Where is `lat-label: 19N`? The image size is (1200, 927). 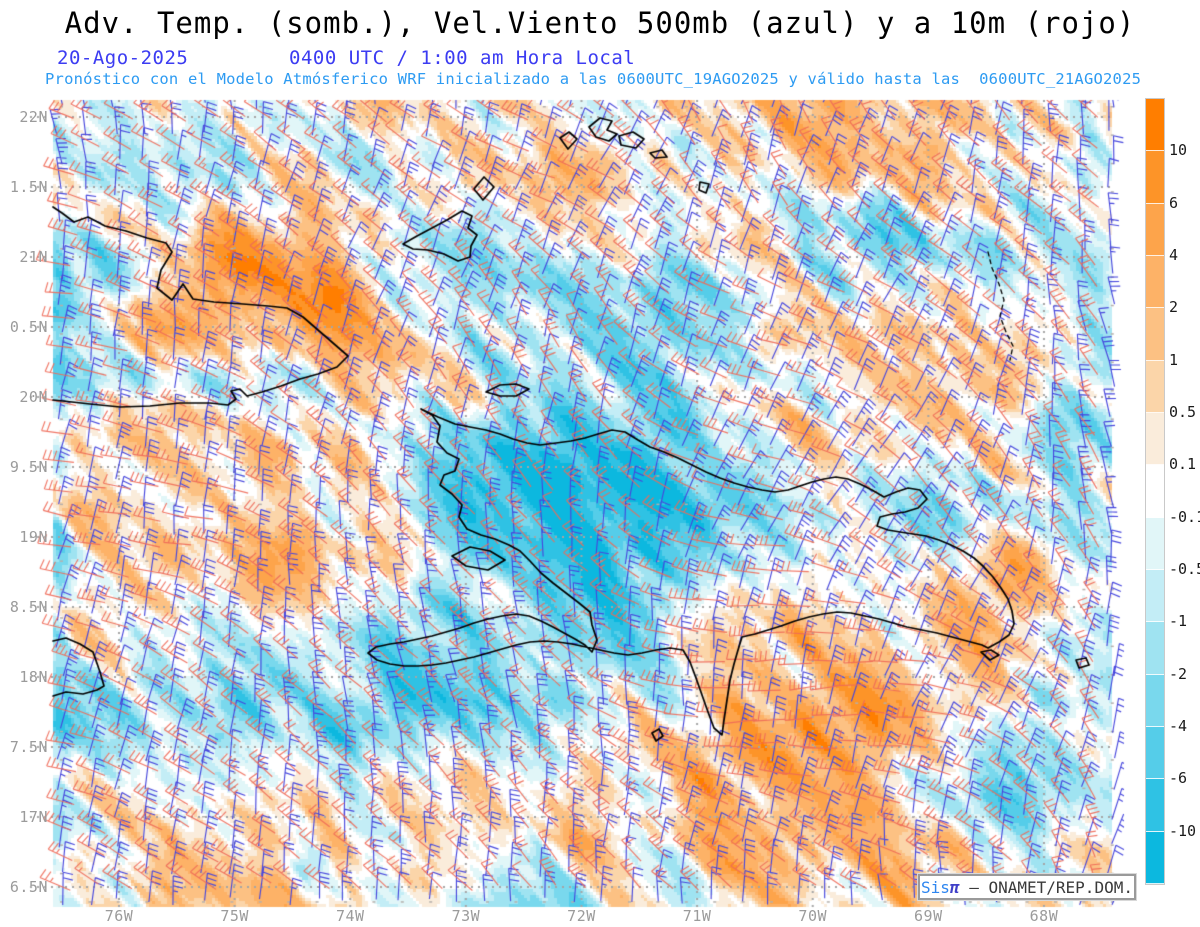 lat-label: 19N is located at coordinates (33, 537).